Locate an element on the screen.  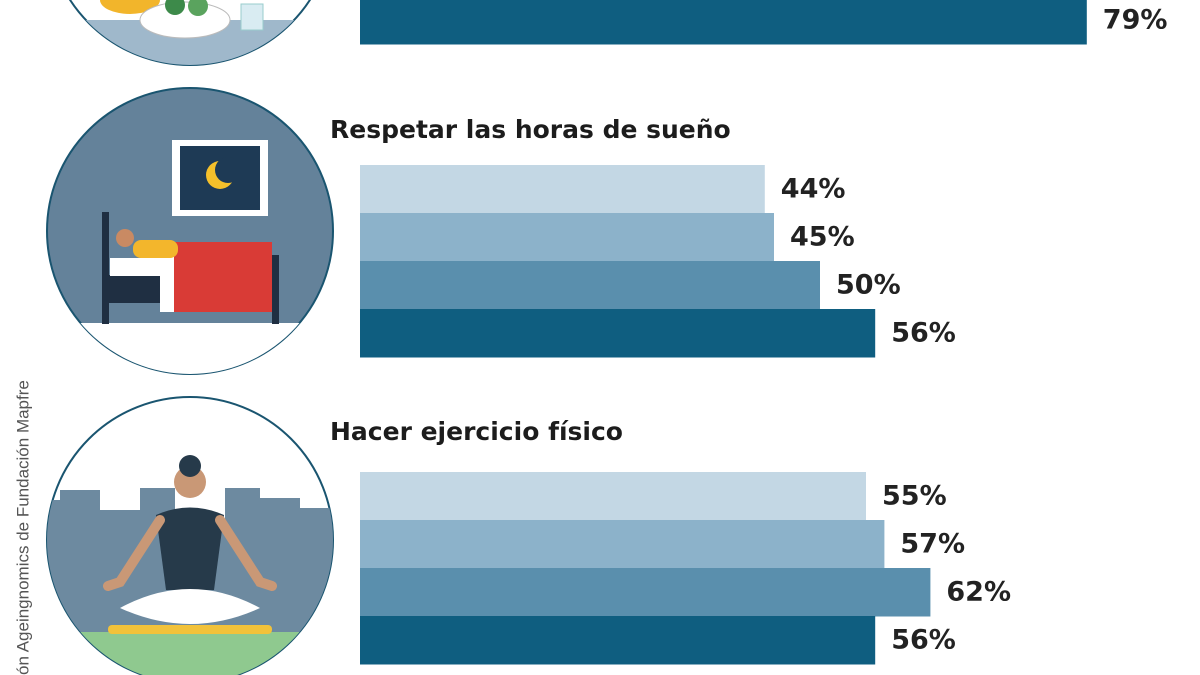
illustration-exercise is located at coordinates (190, 535).